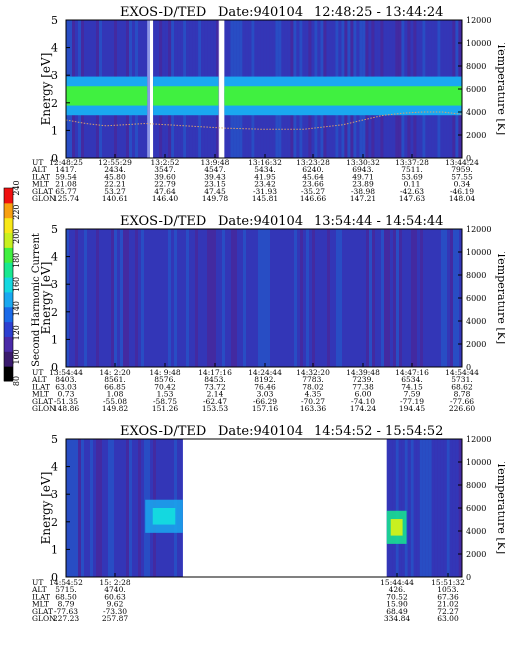  Describe the element at coordinates (462, 191) in the screenshot. I see `table-cell: -46.19` at that location.